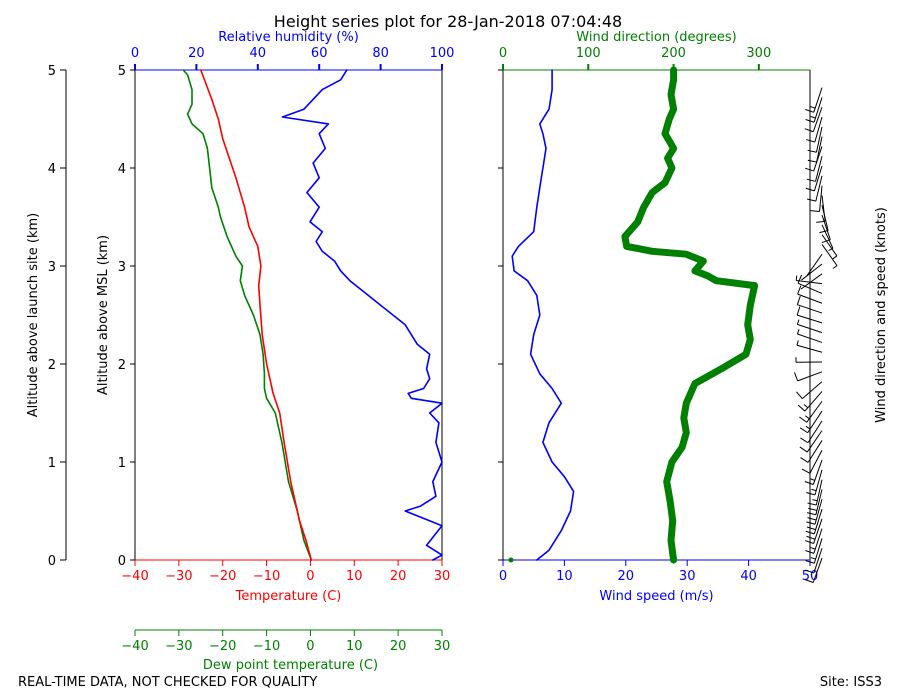 This screenshot has width=900, height=700. What do you see at coordinates (290, 665) in the screenshot?
I see `dewpoint-axis-label: Dew point temperature (C)` at bounding box center [290, 665].